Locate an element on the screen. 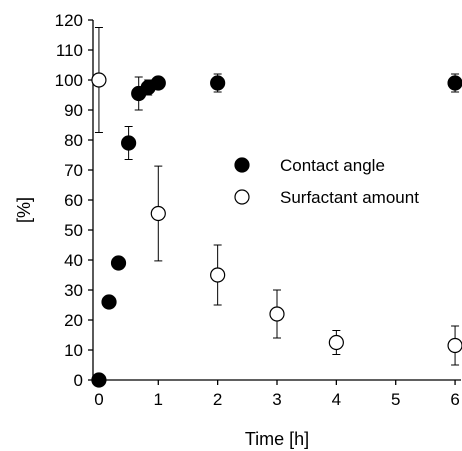 Image resolution: width=462 pixels, height=451 pixels. y-tick-label: 40 is located at coordinates (73, 260).